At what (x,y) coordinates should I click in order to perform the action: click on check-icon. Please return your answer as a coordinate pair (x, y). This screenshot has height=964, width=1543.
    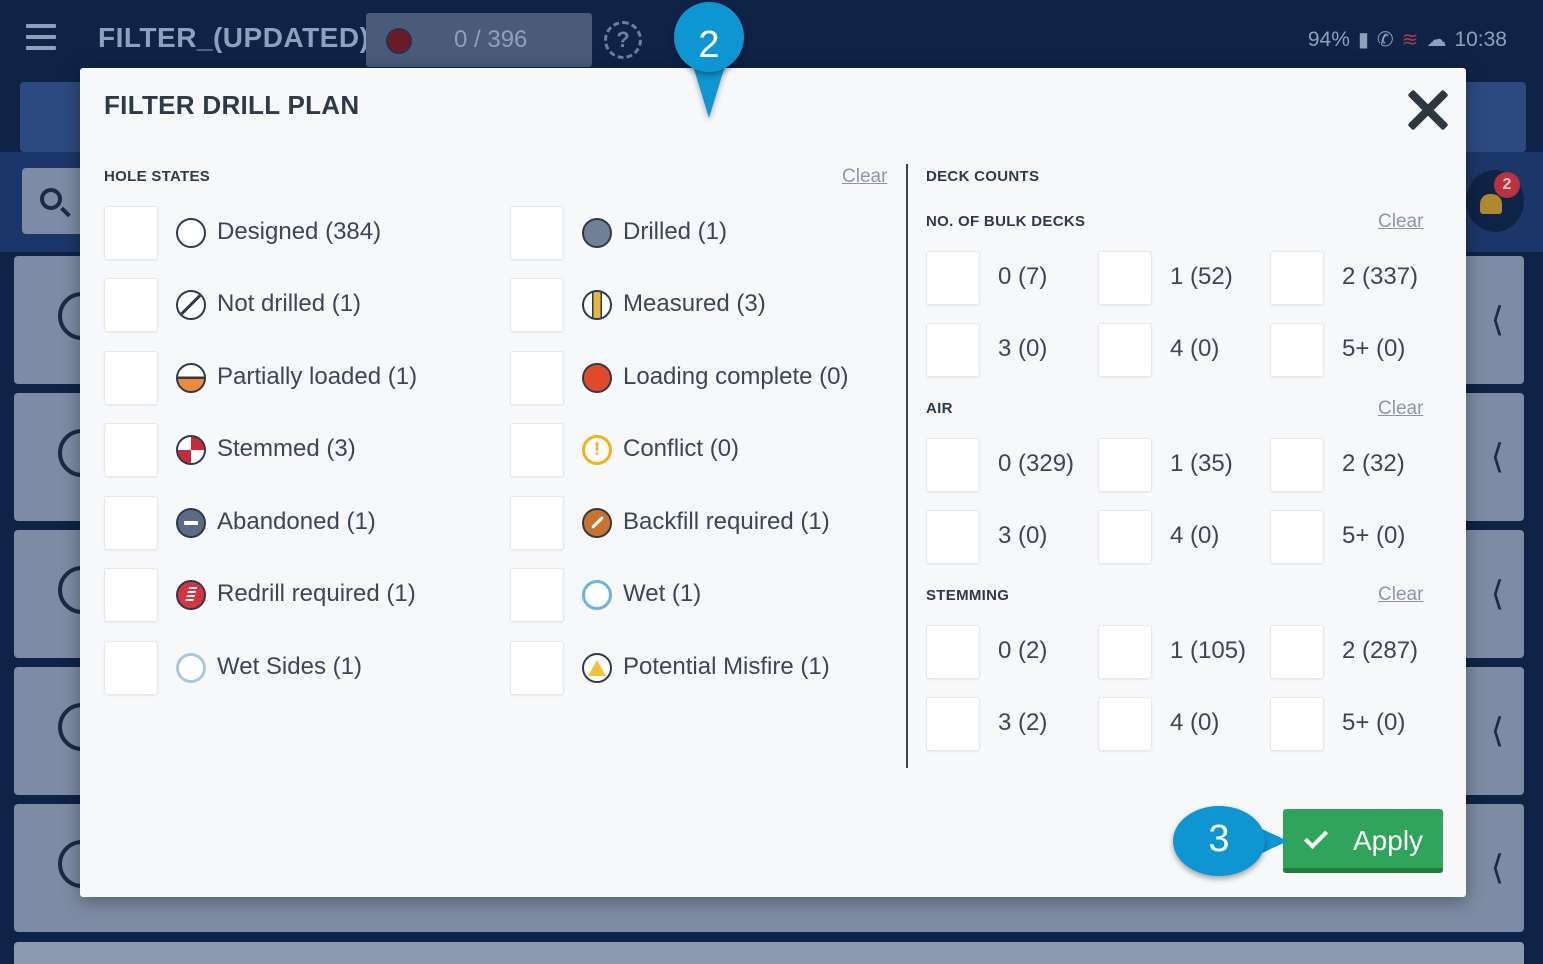
    Looking at the image, I should click on (1316, 837).